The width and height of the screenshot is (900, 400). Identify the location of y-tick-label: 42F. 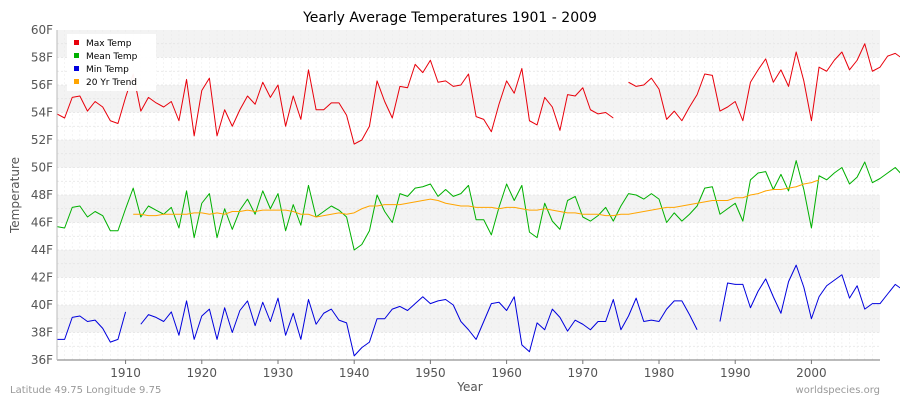
(42, 278).